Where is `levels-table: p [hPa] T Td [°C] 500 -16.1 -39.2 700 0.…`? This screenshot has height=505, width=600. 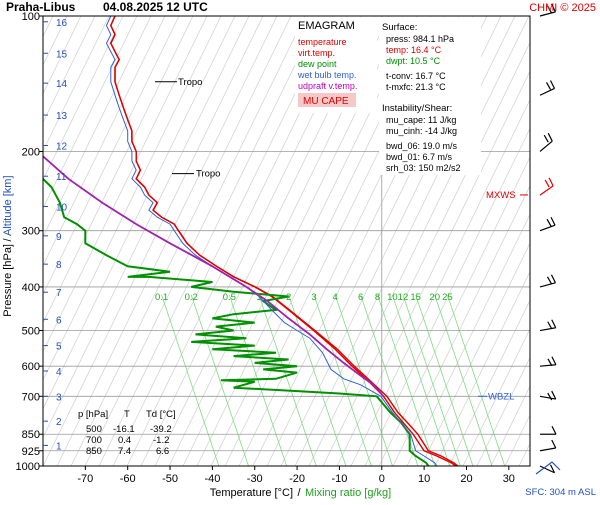
levels-table: p [hPa] T Td [°C] 500 -16.1 -39.2 700 0.… is located at coordinates (127, 433).